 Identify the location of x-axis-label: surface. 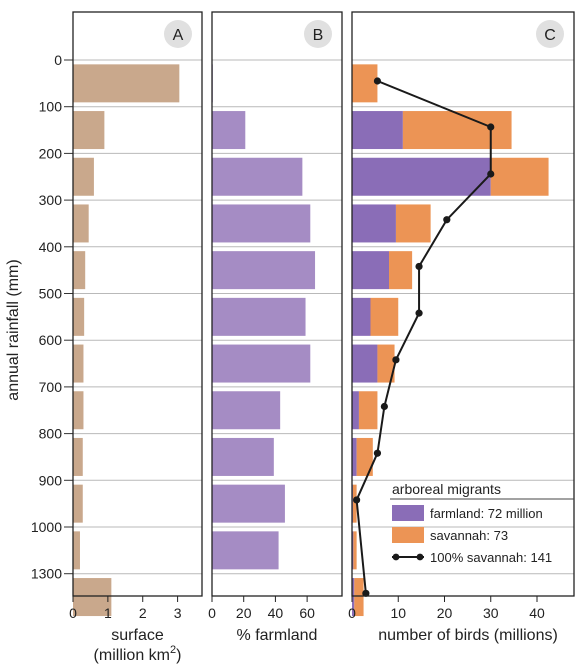
(137, 635).